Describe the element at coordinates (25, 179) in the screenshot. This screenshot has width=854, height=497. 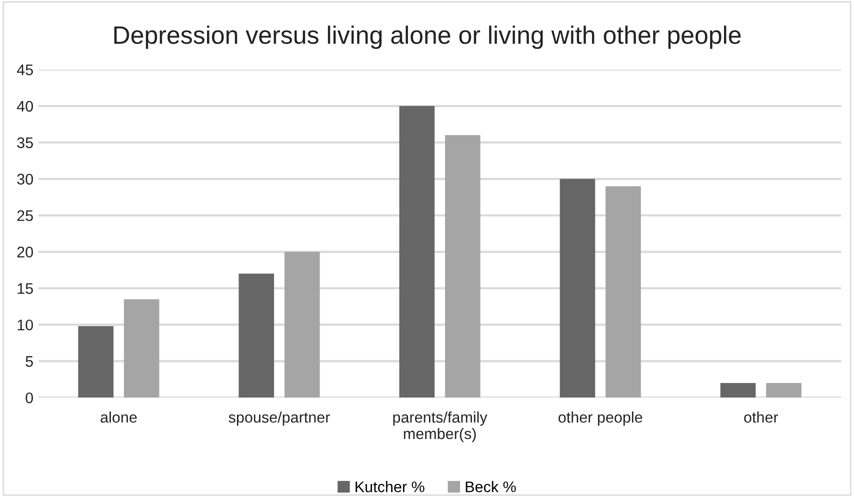
I see `y-tick-label: 30` at that location.